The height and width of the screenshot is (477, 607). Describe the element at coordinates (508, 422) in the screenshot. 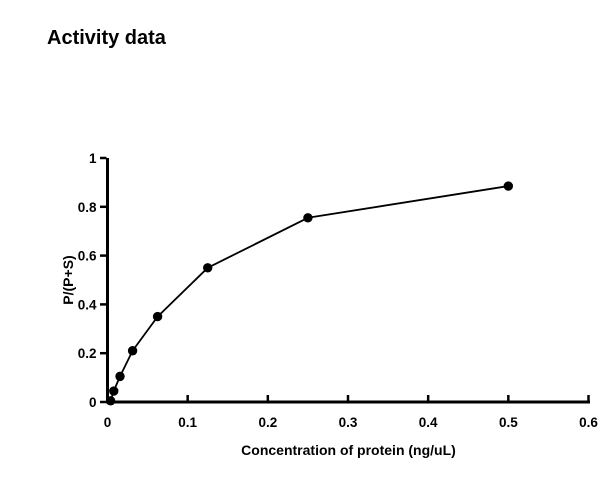

I see `x-tick-label: 0.5` at that location.